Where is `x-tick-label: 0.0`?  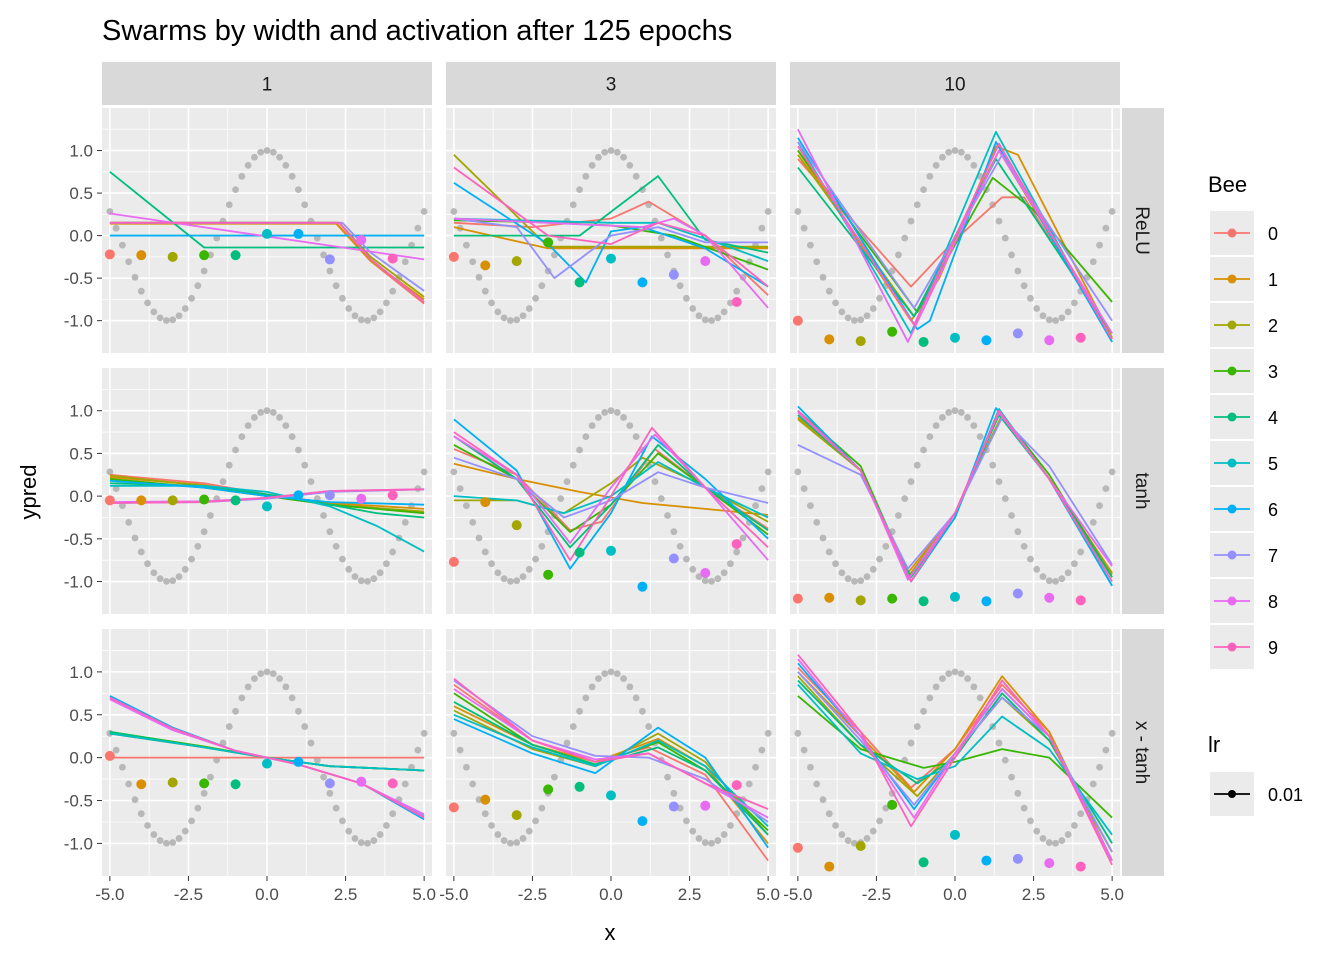 x-tick-label: 0.0 is located at coordinates (267, 894).